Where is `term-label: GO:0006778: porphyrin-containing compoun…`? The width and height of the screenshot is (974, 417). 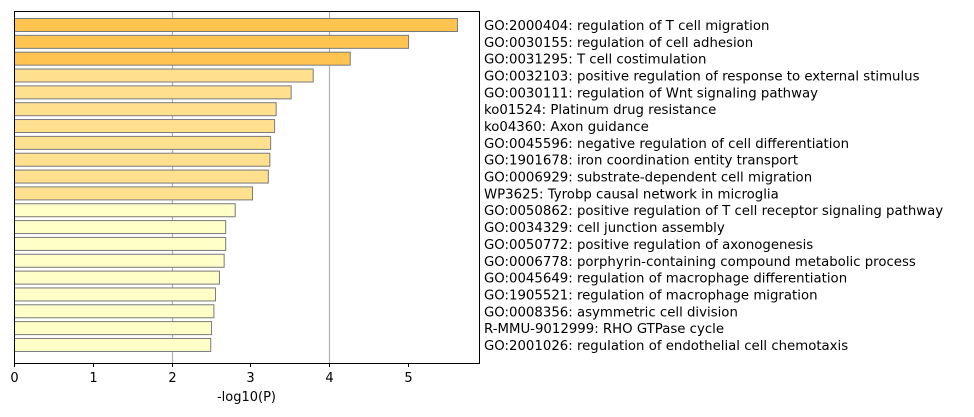 term-label: GO:0006778: porphyrin-containing compoun… is located at coordinates (700, 262).